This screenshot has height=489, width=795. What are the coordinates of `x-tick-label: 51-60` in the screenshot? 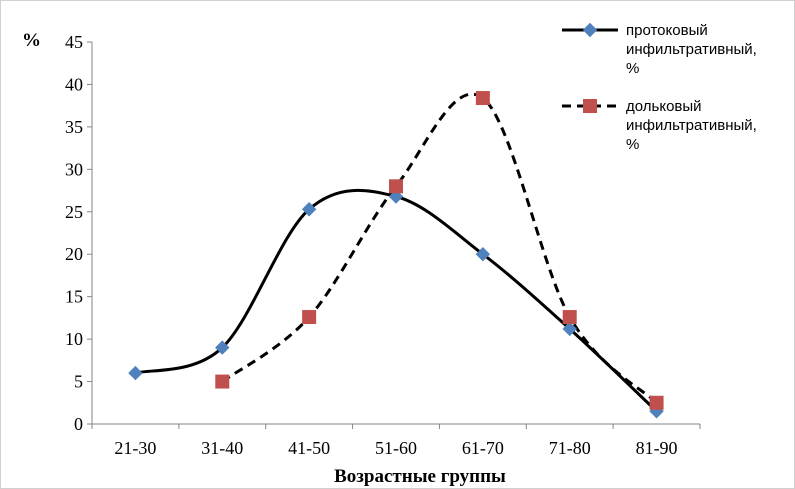 It's located at (396, 448).